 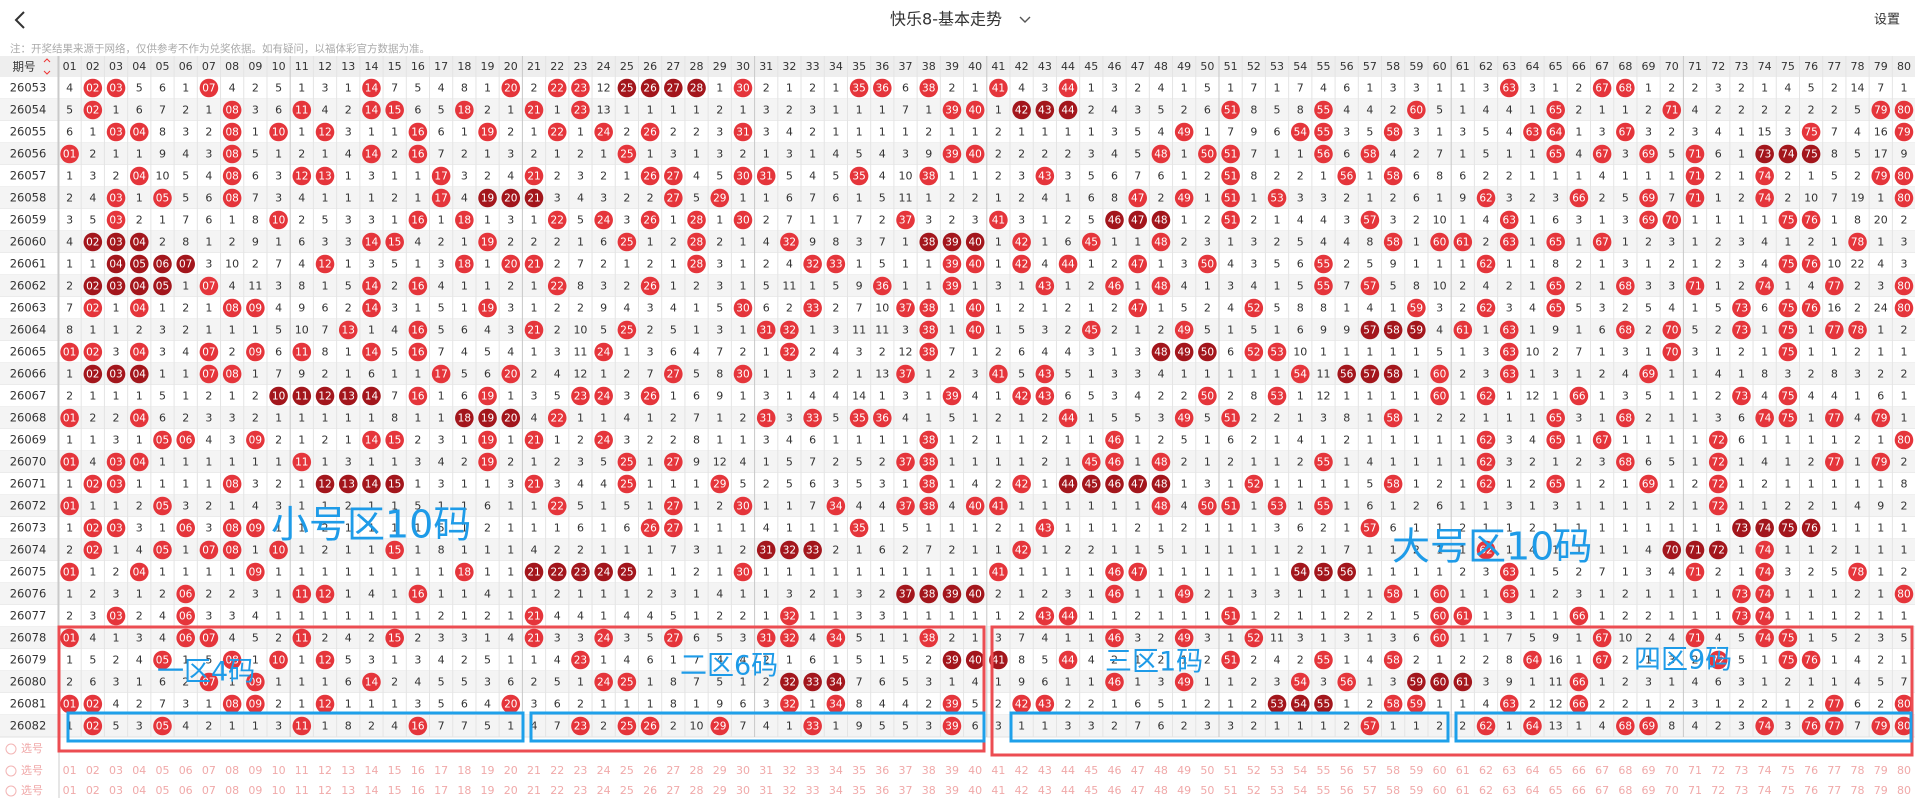 What do you see at coordinates (487, 441) in the screenshot?
I see `hit-number: 19` at bounding box center [487, 441].